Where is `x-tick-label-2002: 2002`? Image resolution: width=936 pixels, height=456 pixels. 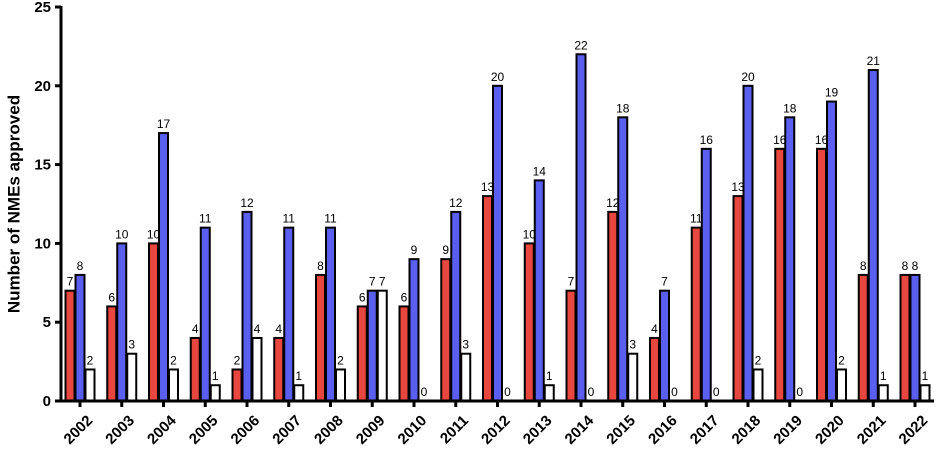 x-tick-label-2002: 2002 is located at coordinates (79, 430).